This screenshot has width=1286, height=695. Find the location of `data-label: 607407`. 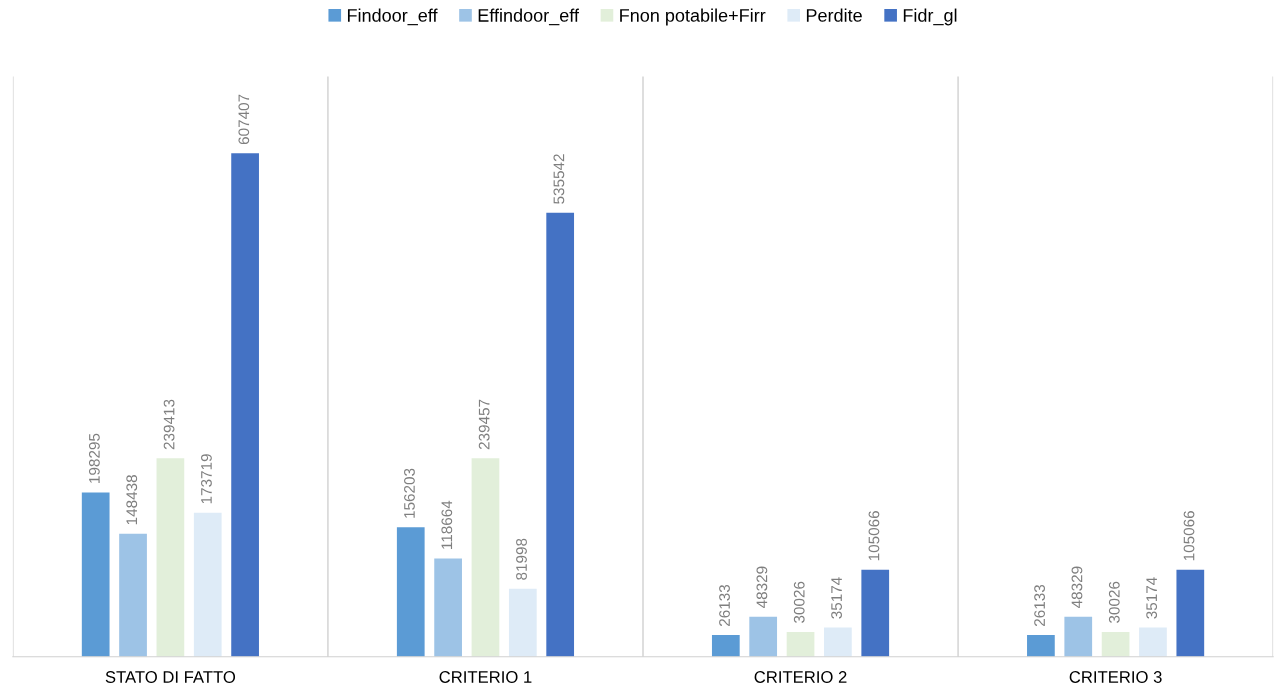

data-label: 607407 is located at coordinates (244, 119).